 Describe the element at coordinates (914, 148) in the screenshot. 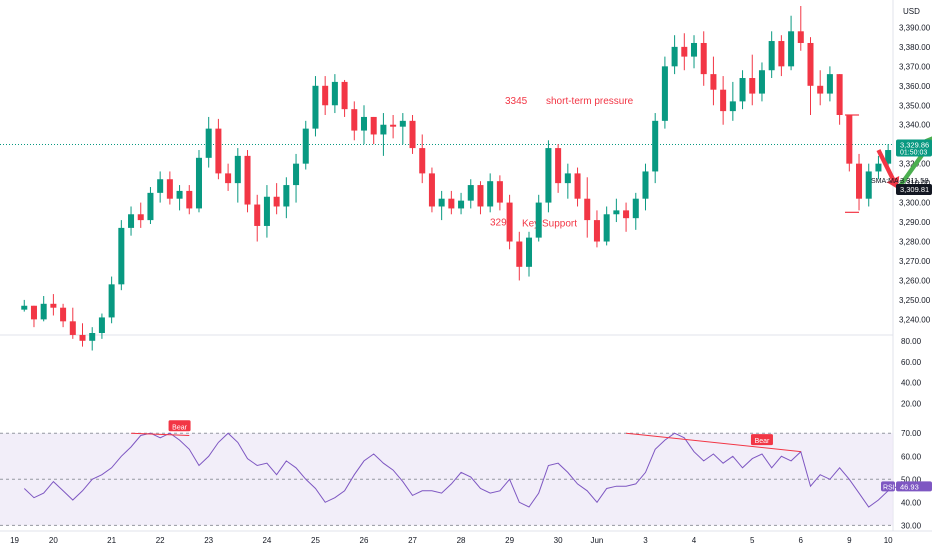

I see `current-price-badge` at that location.